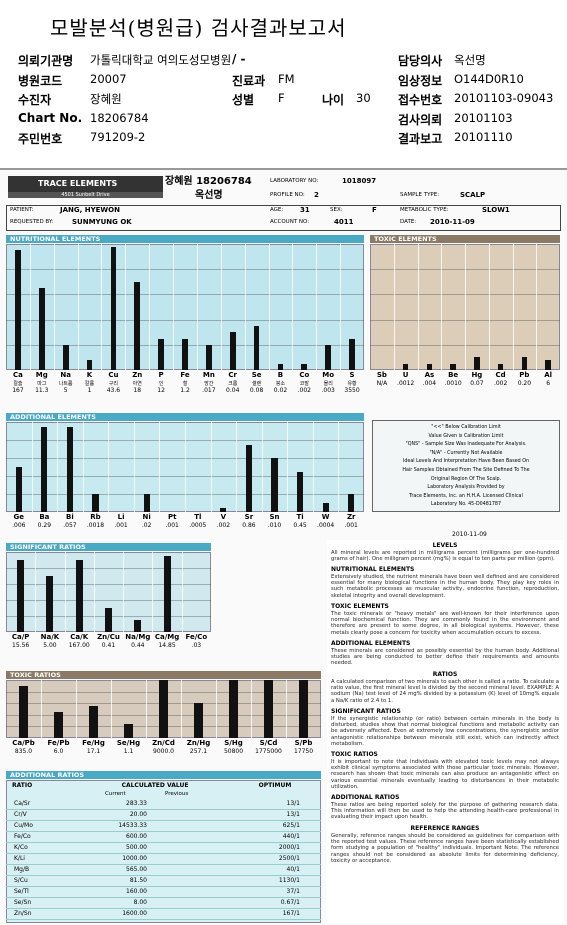  I want to click on element-label: Fe/Hg, so click(93, 743).